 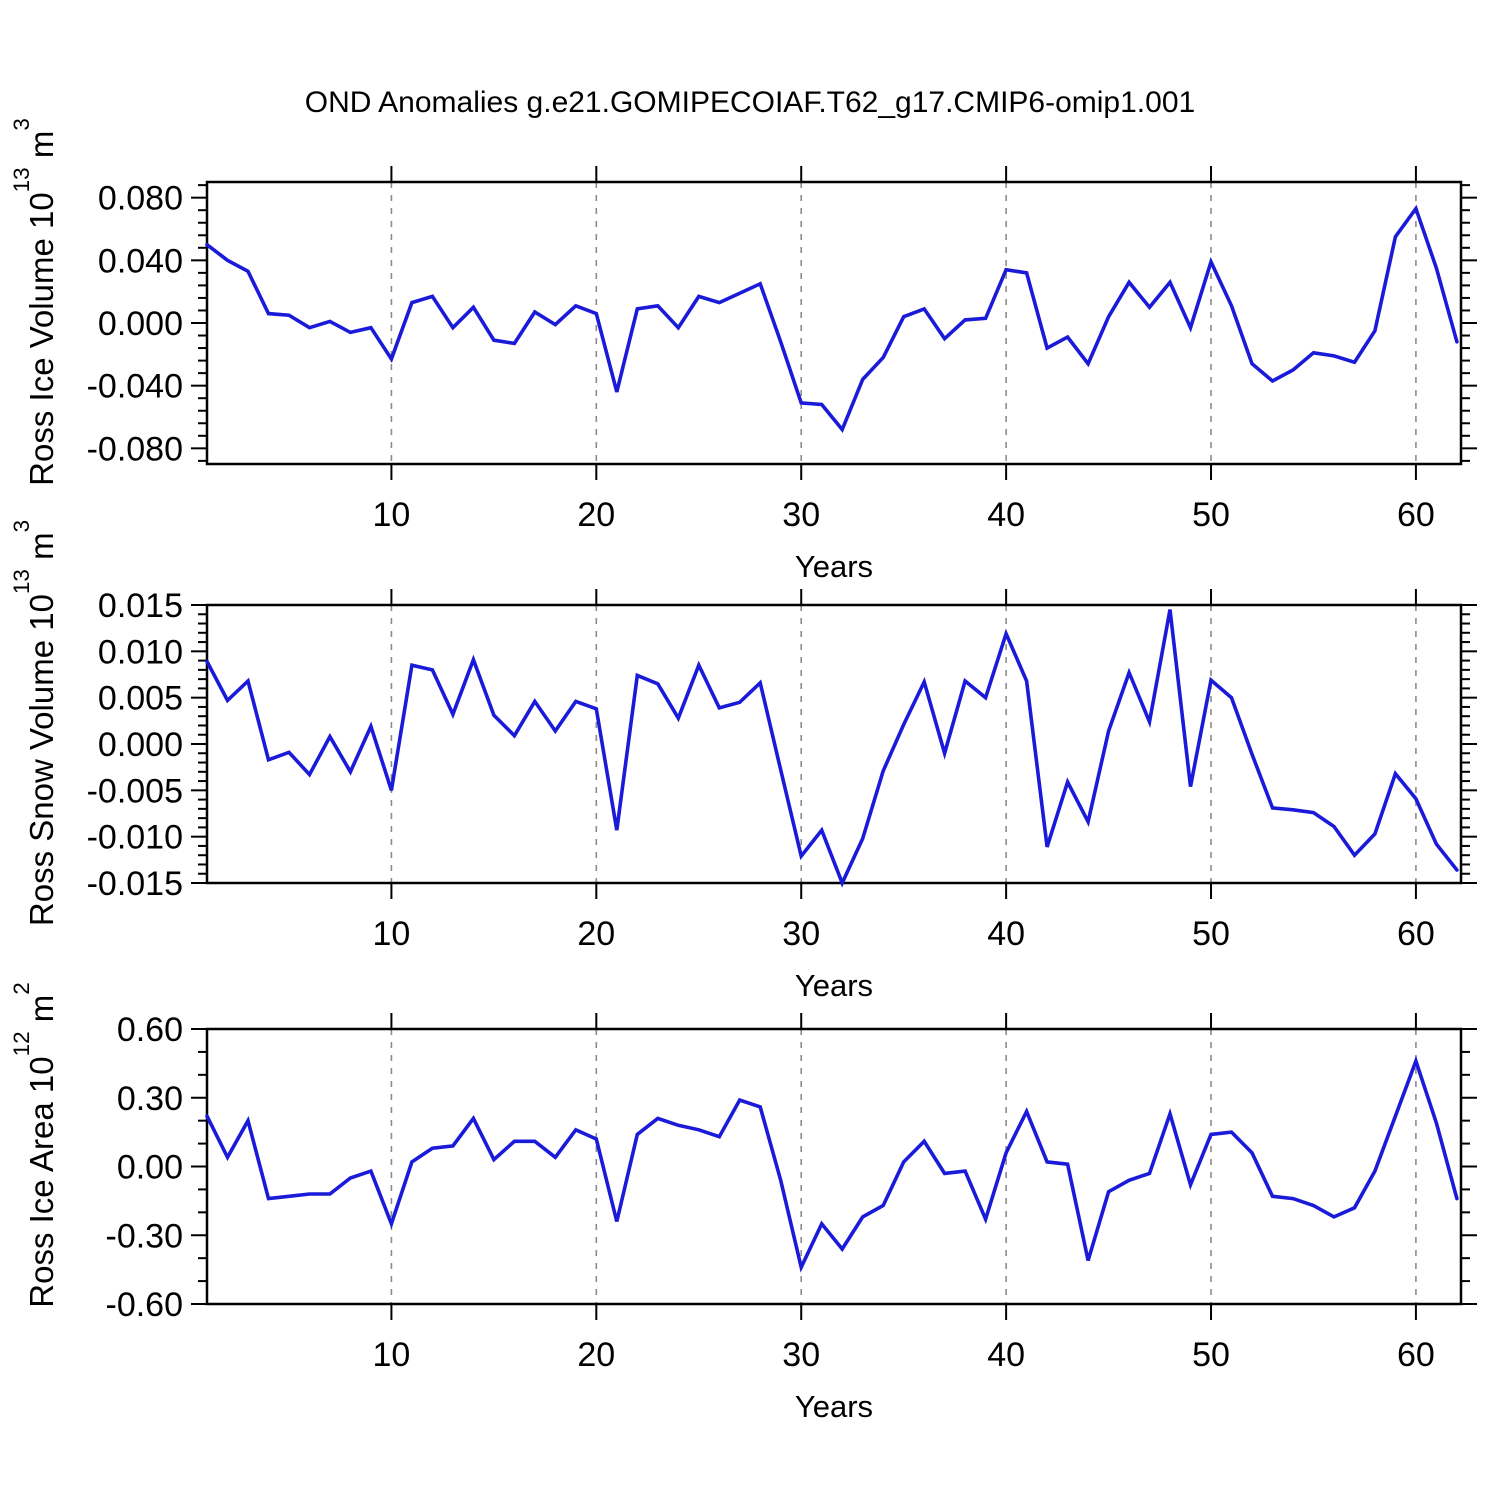 What do you see at coordinates (135, 791) in the screenshot?
I see `svg-text: -0.005` at bounding box center [135, 791].